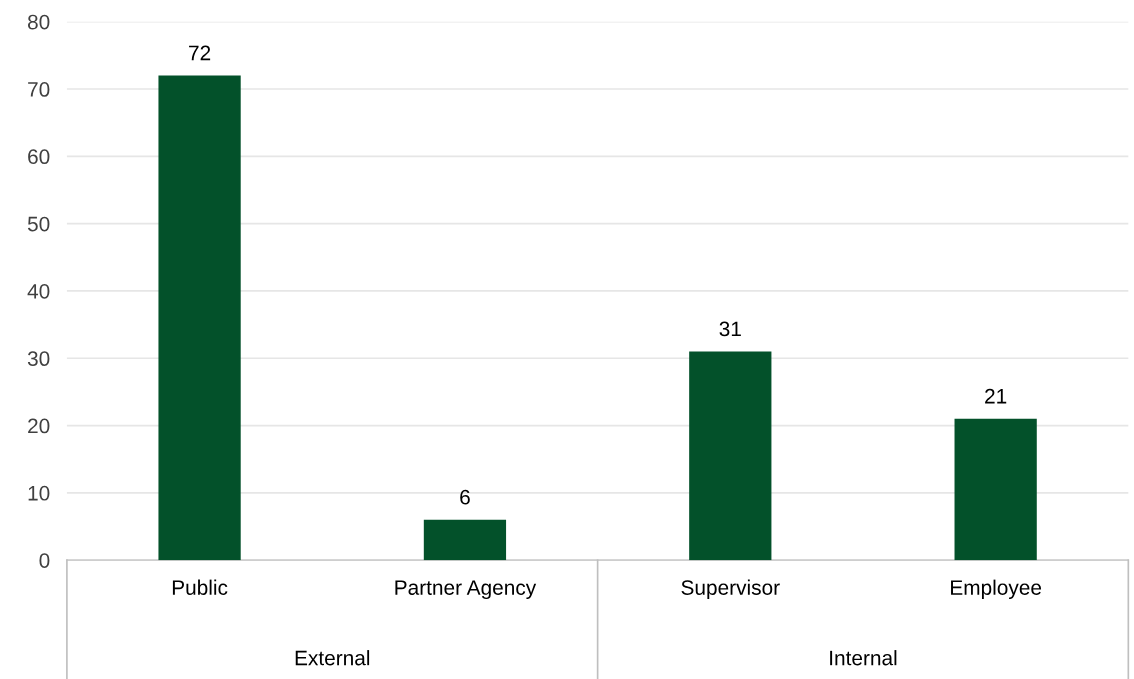  Describe the element at coordinates (39, 157) in the screenshot. I see `y-tick-label: 60` at that location.